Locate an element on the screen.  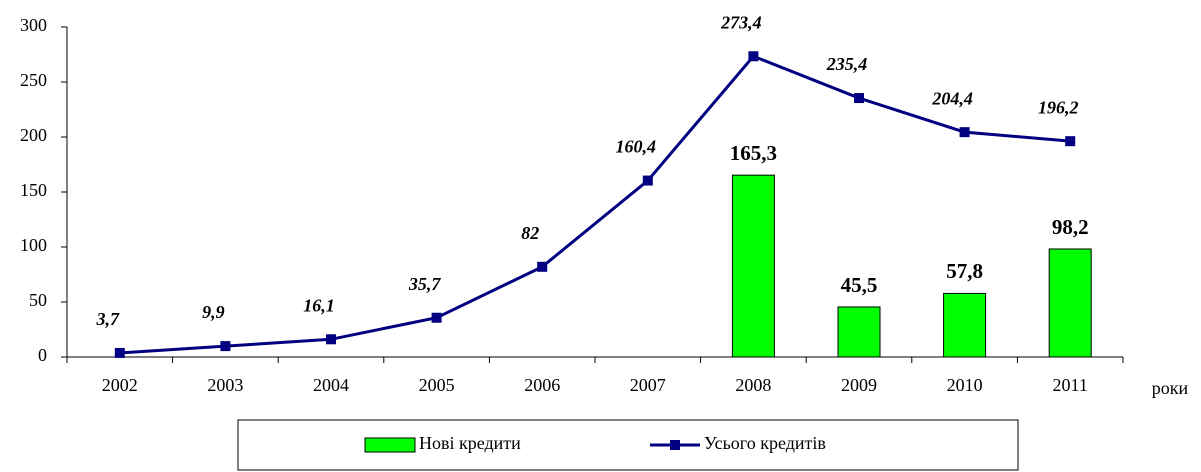
x-tick-label: 2004 is located at coordinates (331, 385).